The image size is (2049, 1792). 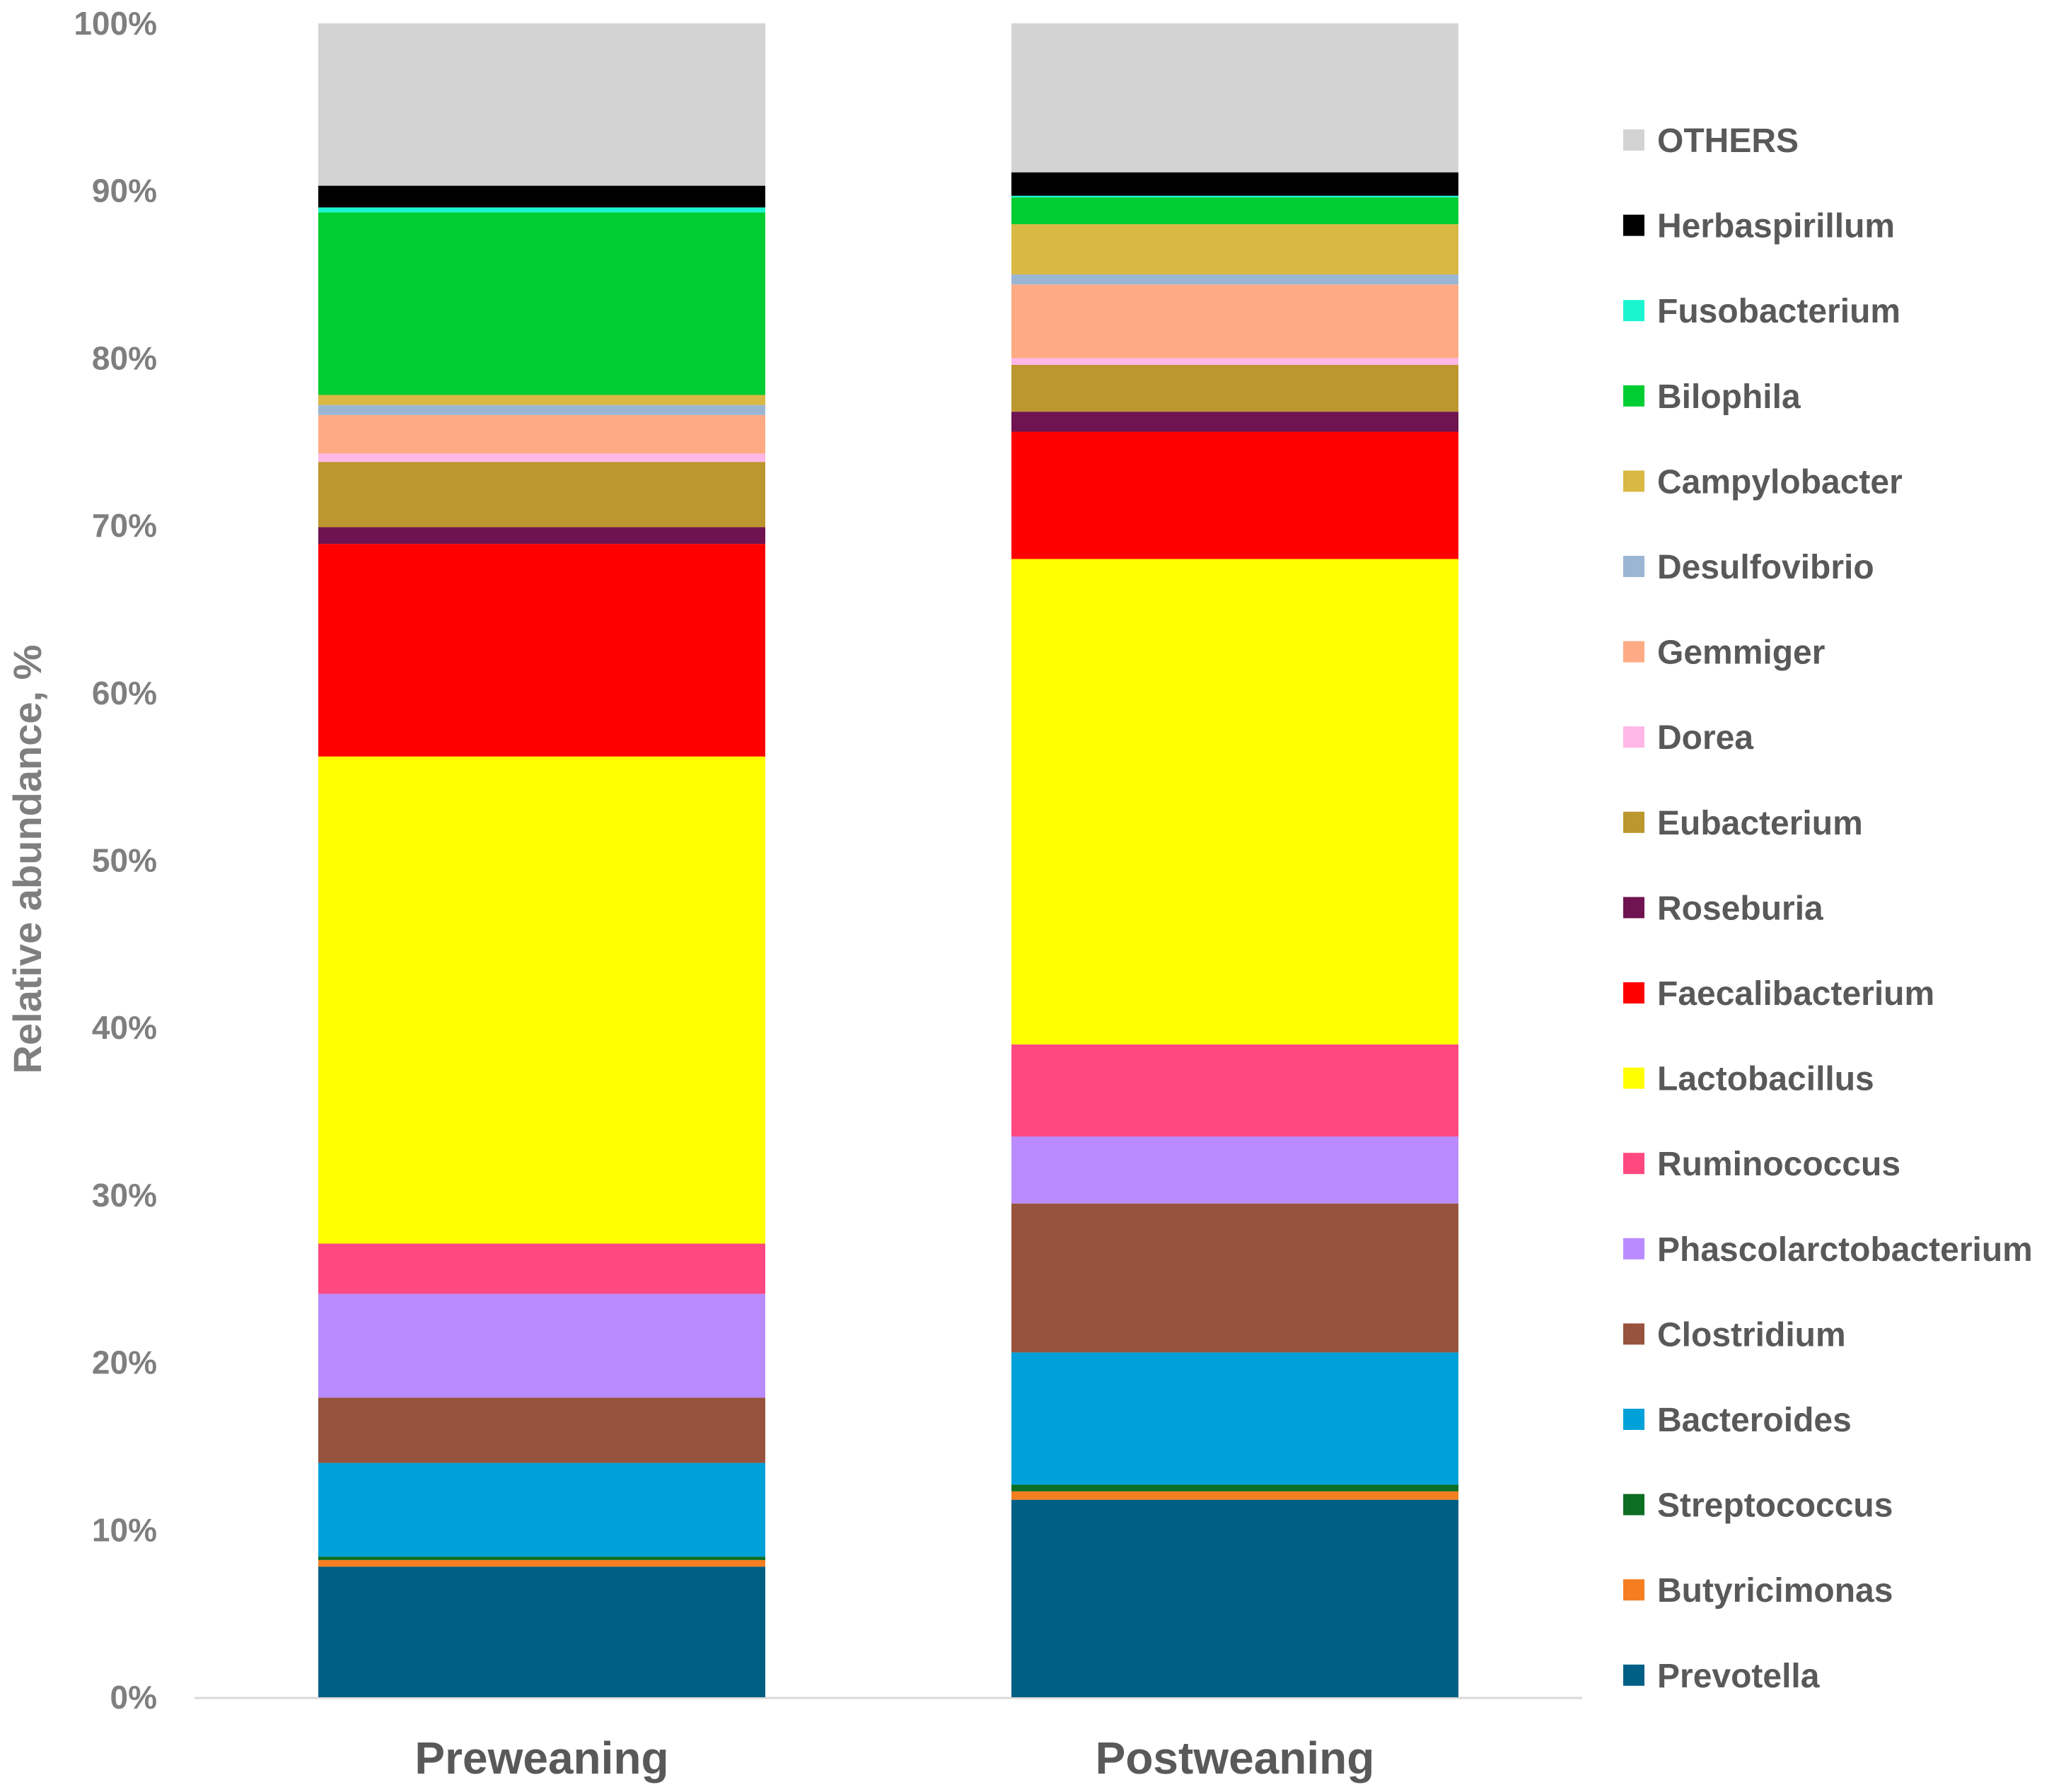 What do you see at coordinates (1634, 1164) in the screenshot?
I see `legend-swatch-ruminococcus` at bounding box center [1634, 1164].